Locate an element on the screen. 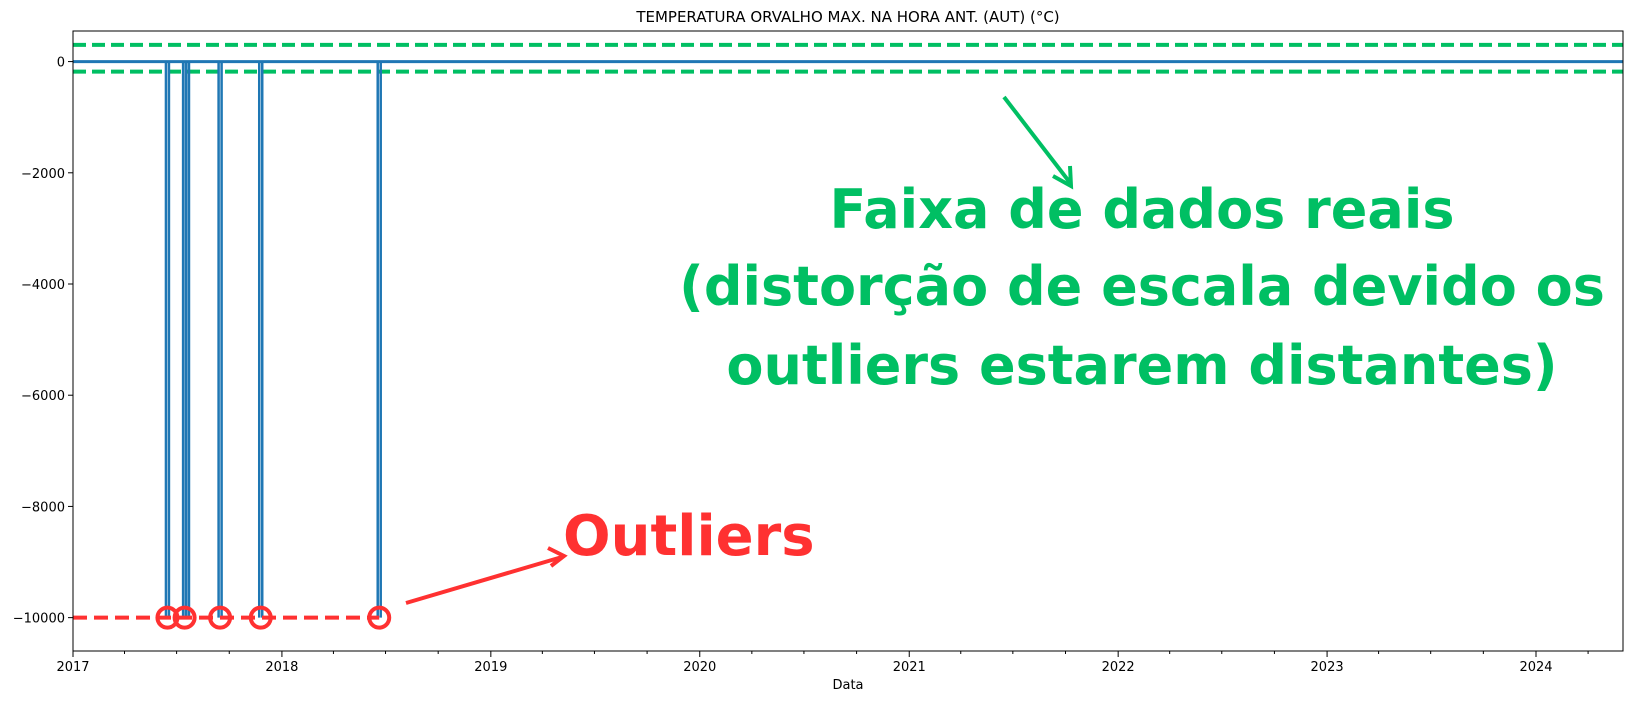  annotation-arrow-green is located at coordinates (1037, 140).